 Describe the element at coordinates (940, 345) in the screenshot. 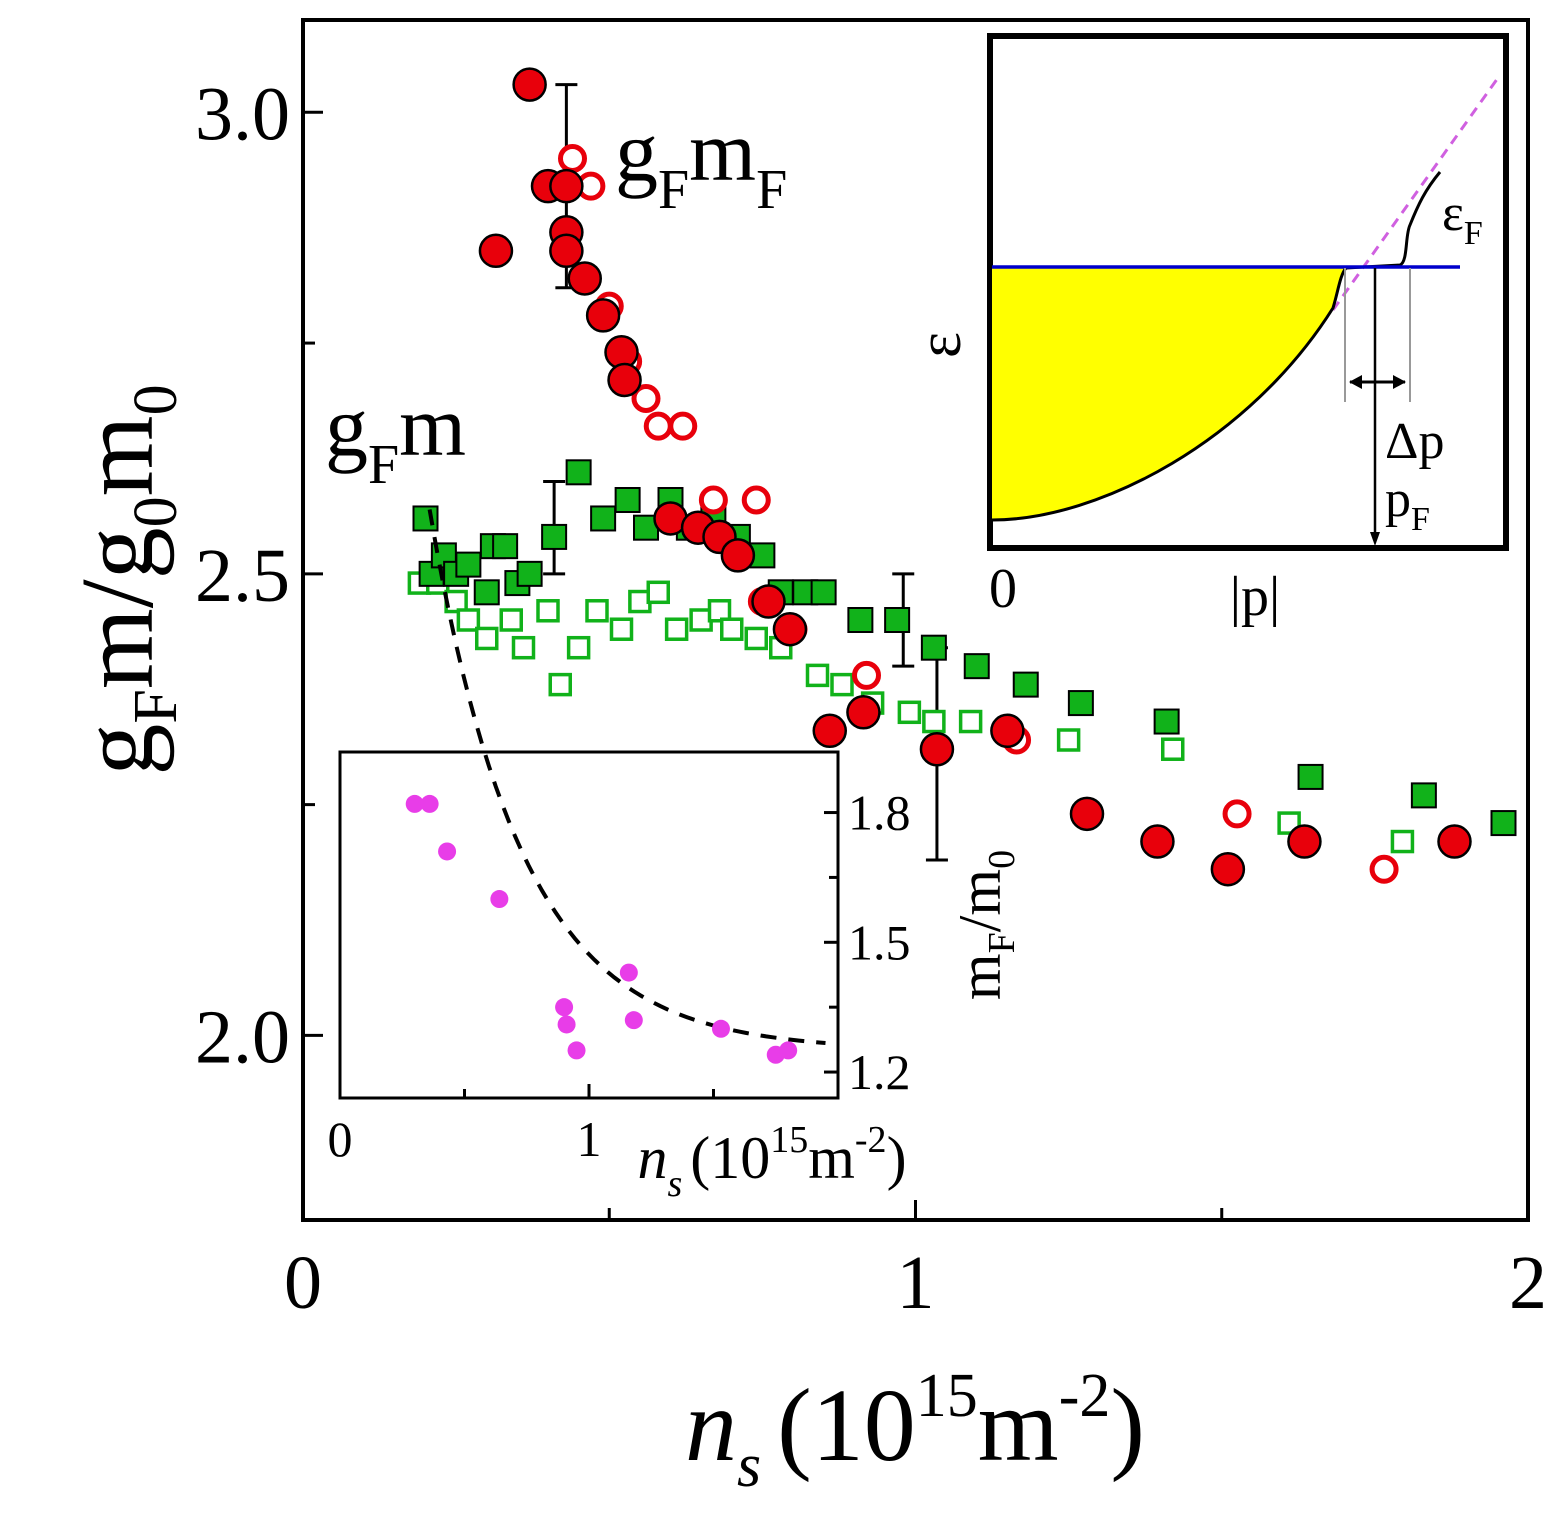

I see `inset-dispersion-y-label: ε` at that location.